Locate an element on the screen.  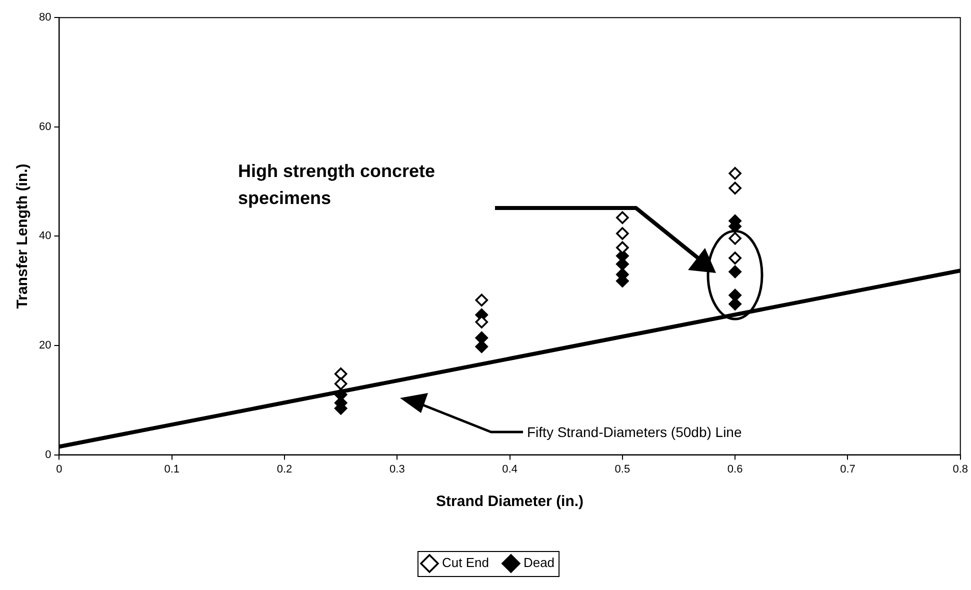
y-tick-label: 0 is located at coordinates (48, 454).